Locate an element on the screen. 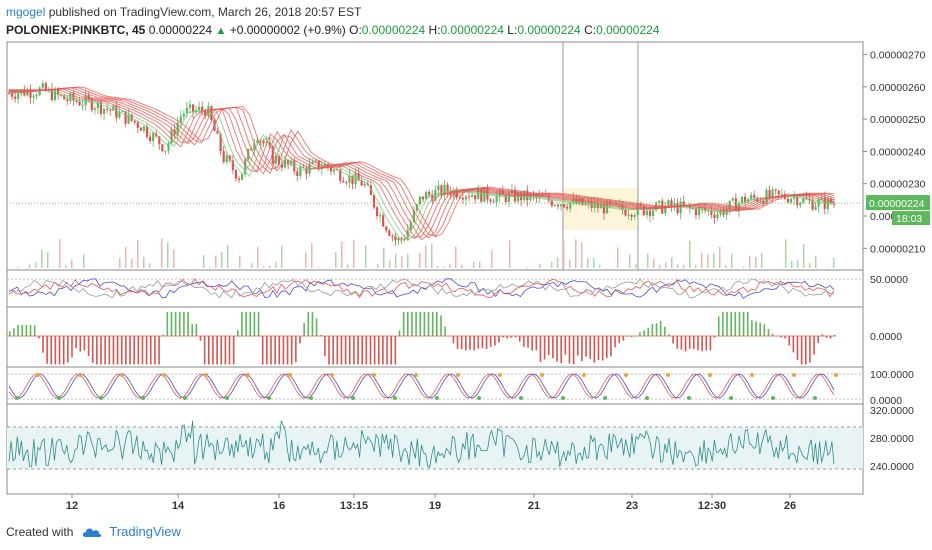 This screenshot has height=550, width=932. low-label: L: is located at coordinates (512, 30).